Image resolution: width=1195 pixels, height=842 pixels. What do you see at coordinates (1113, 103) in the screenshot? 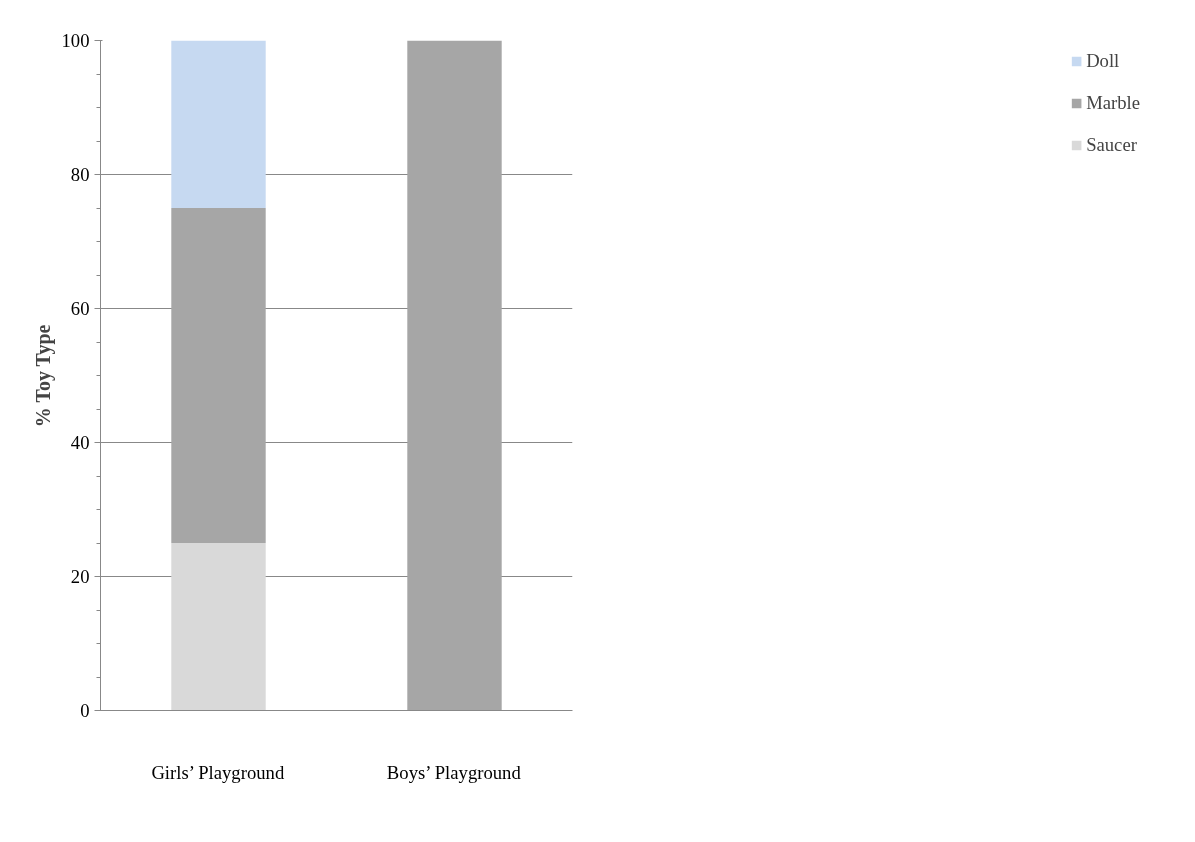
I see `legend-label: Marble` at bounding box center [1113, 103].